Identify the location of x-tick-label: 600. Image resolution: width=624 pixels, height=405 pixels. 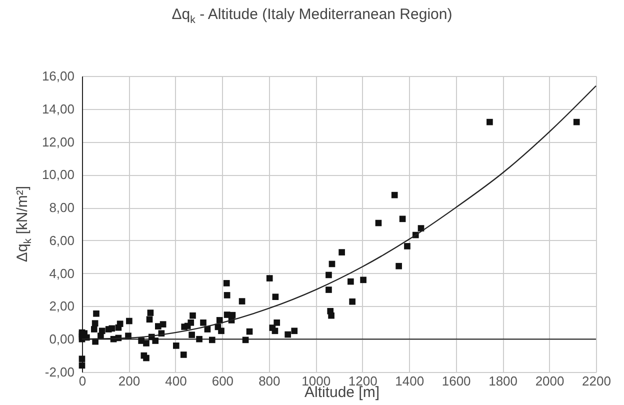
(223, 381).